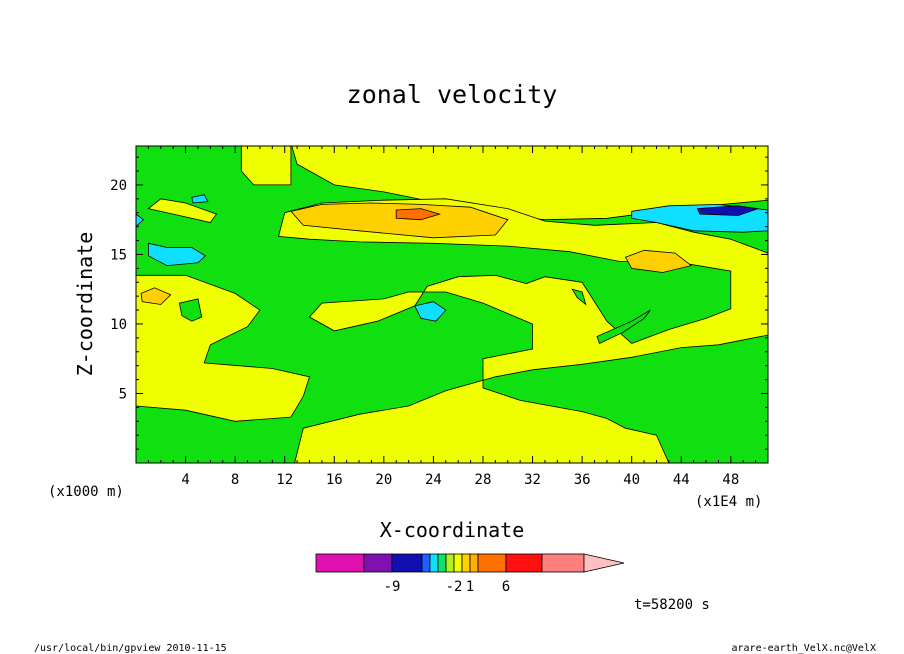 The width and height of the screenshot is (904, 654). Describe the element at coordinates (86, 492) in the screenshot. I see `y-unit-label: (x1000 m)` at that location.